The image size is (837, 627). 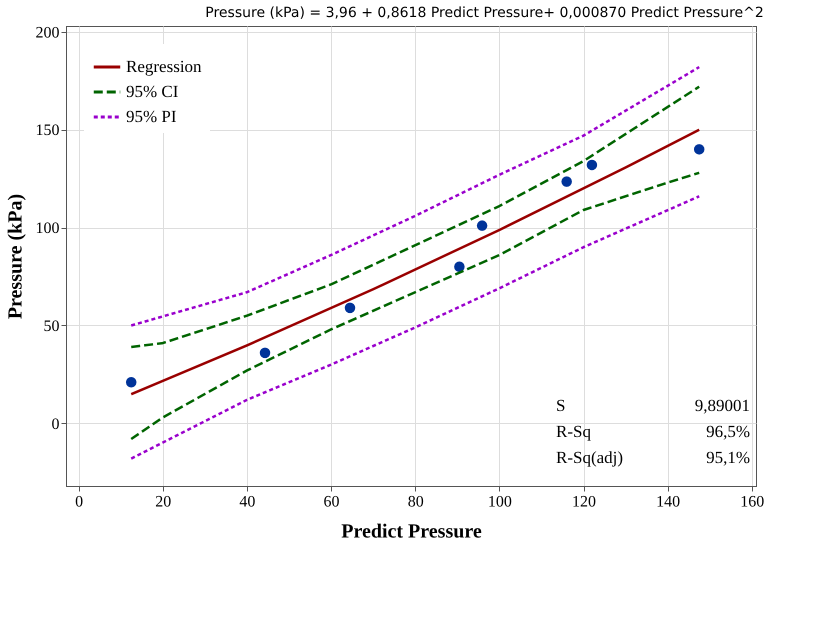 What do you see at coordinates (247, 502) in the screenshot?
I see `x-tick-label: 40` at bounding box center [247, 502].